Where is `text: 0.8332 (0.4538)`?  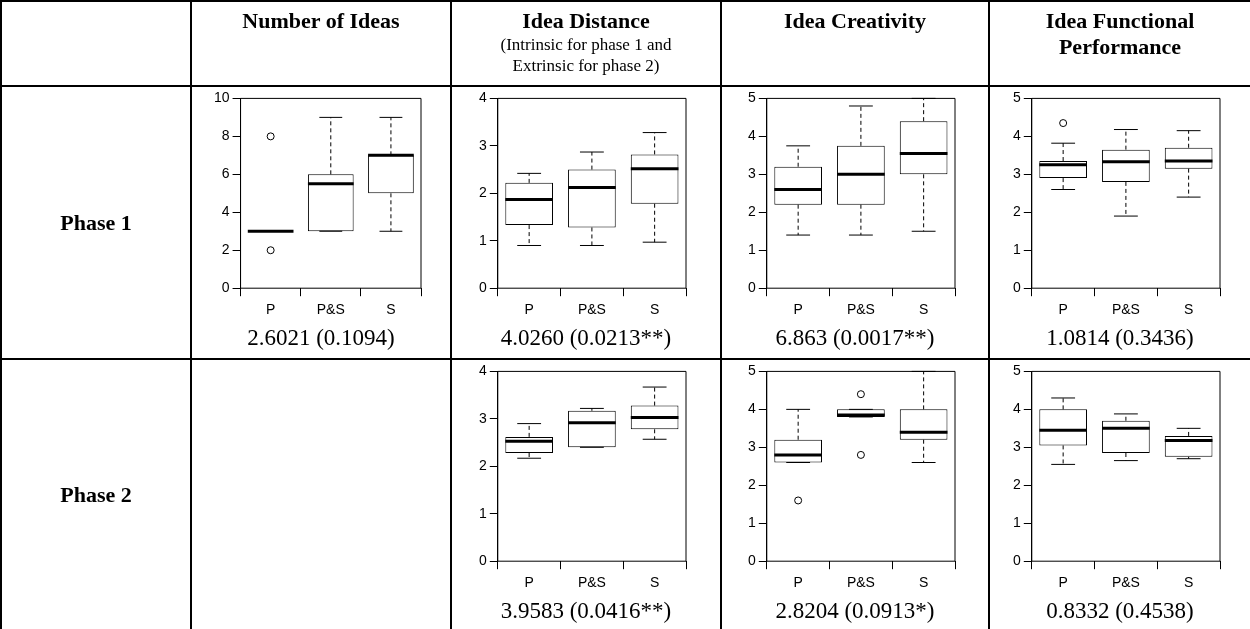
text: 0.8332 (0.4538) is located at coordinates (1120, 611).